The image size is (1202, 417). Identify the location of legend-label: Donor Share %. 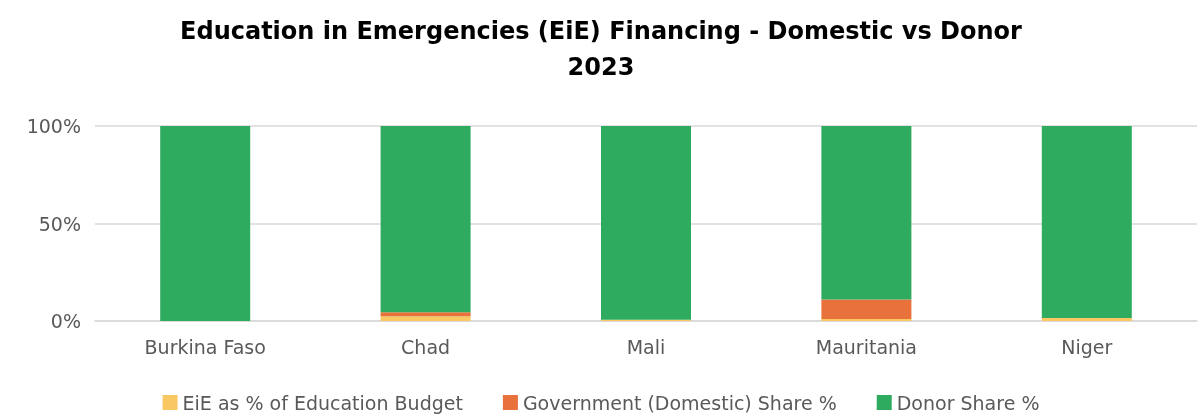
(968, 402).